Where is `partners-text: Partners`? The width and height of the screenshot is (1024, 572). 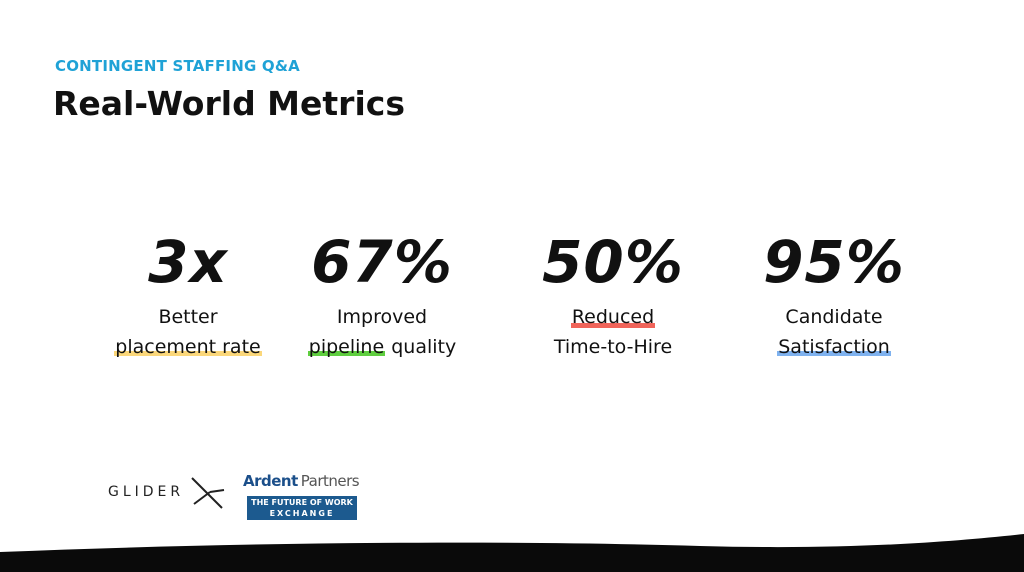 partners-text: Partners is located at coordinates (330, 481).